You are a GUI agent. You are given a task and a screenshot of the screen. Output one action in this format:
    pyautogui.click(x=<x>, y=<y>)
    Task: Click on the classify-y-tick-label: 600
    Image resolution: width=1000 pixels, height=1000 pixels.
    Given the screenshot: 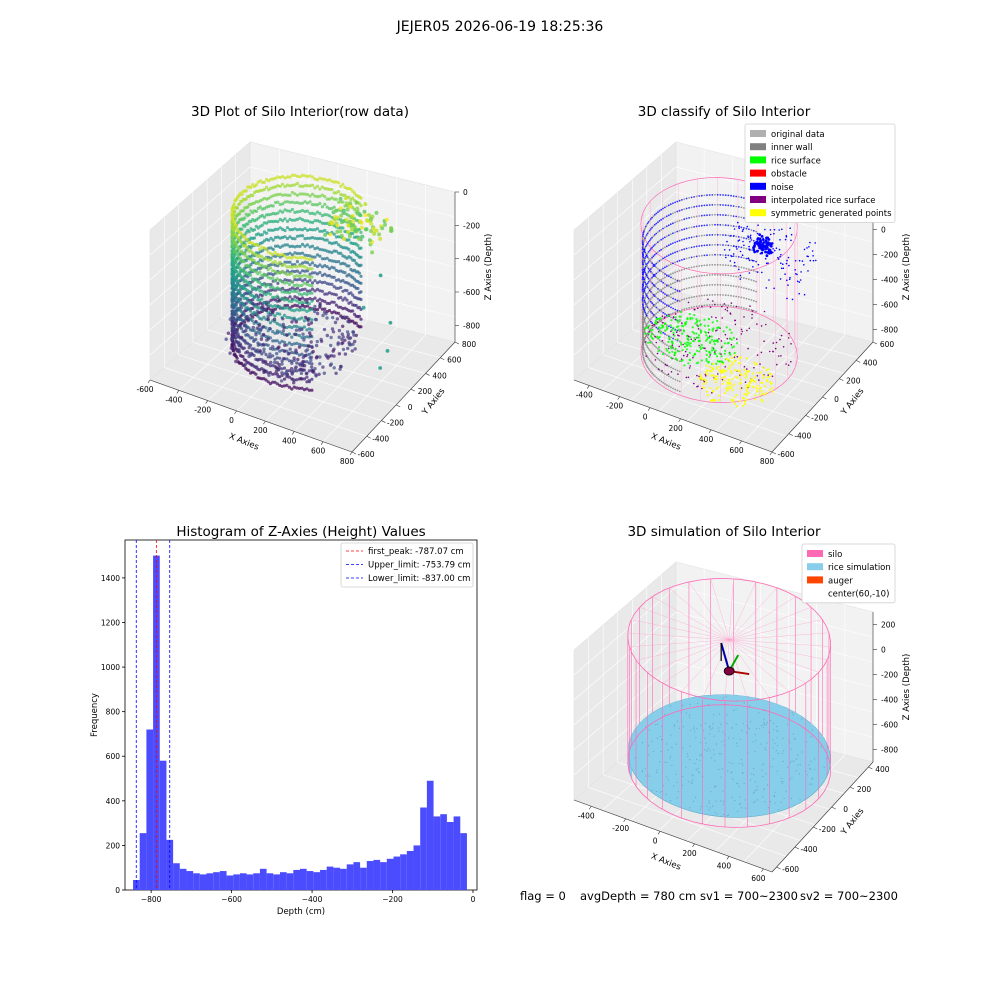 What is the action you would take?
    pyautogui.click(x=887, y=344)
    